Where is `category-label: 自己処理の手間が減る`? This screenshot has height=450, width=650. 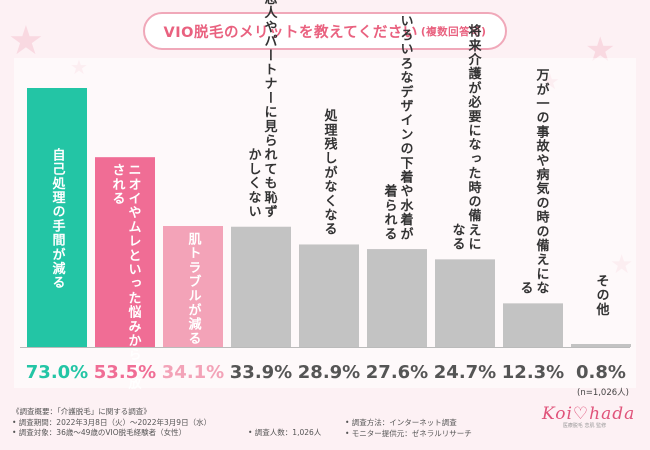 category-label: 自己処理の手間が減る is located at coordinates (58, 218).